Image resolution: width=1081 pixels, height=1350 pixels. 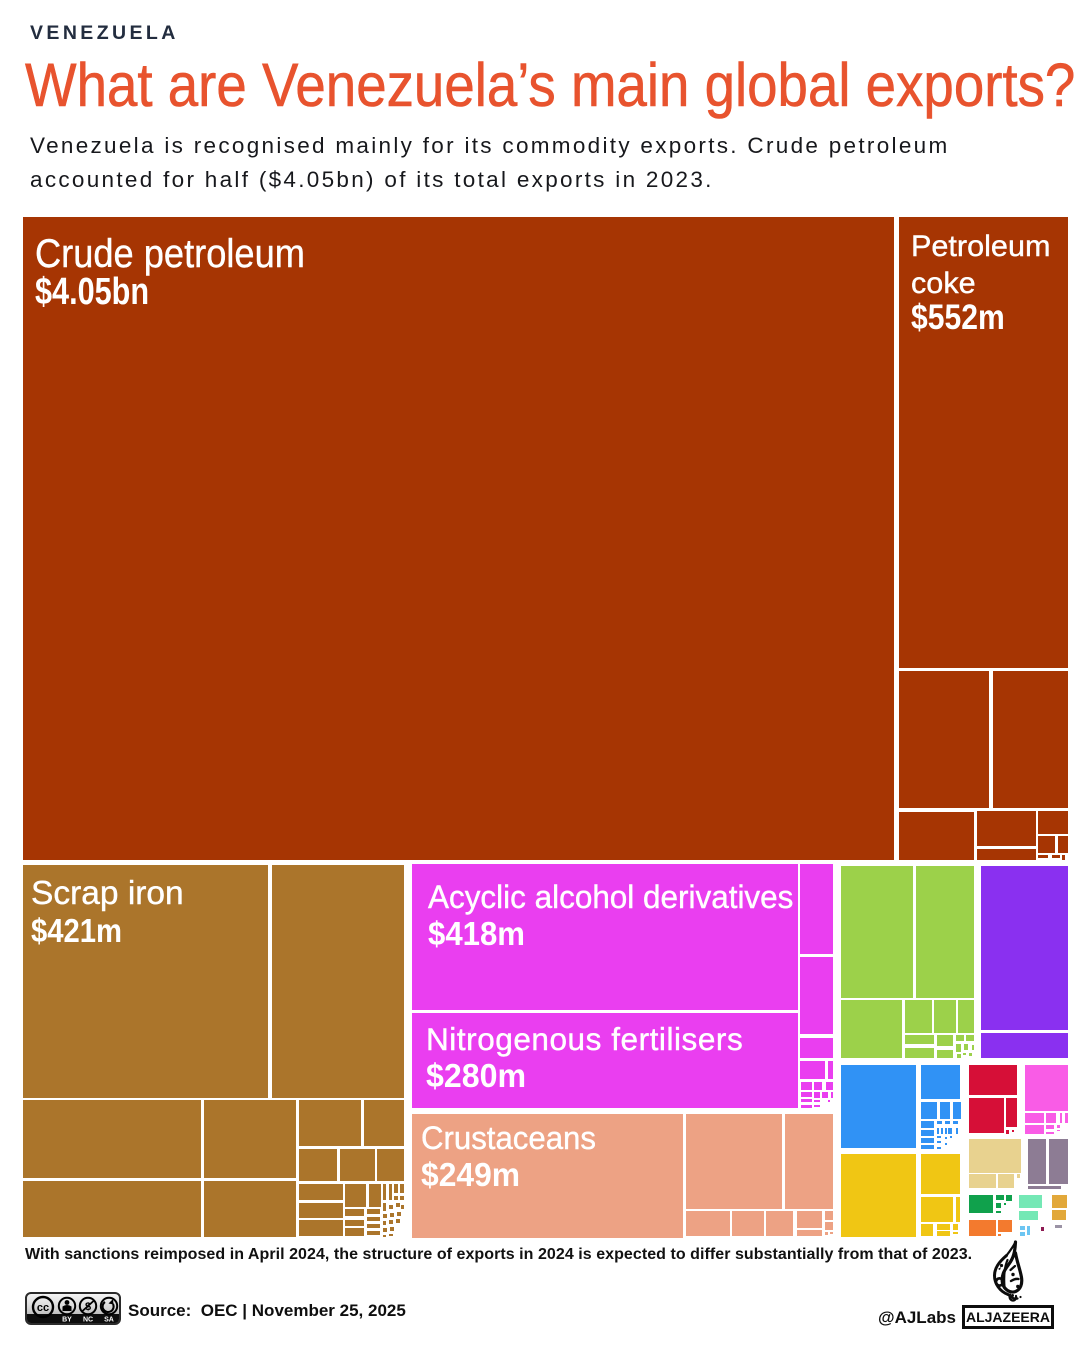 I want to click on svg-text: BY, so click(x=67, y=1320).